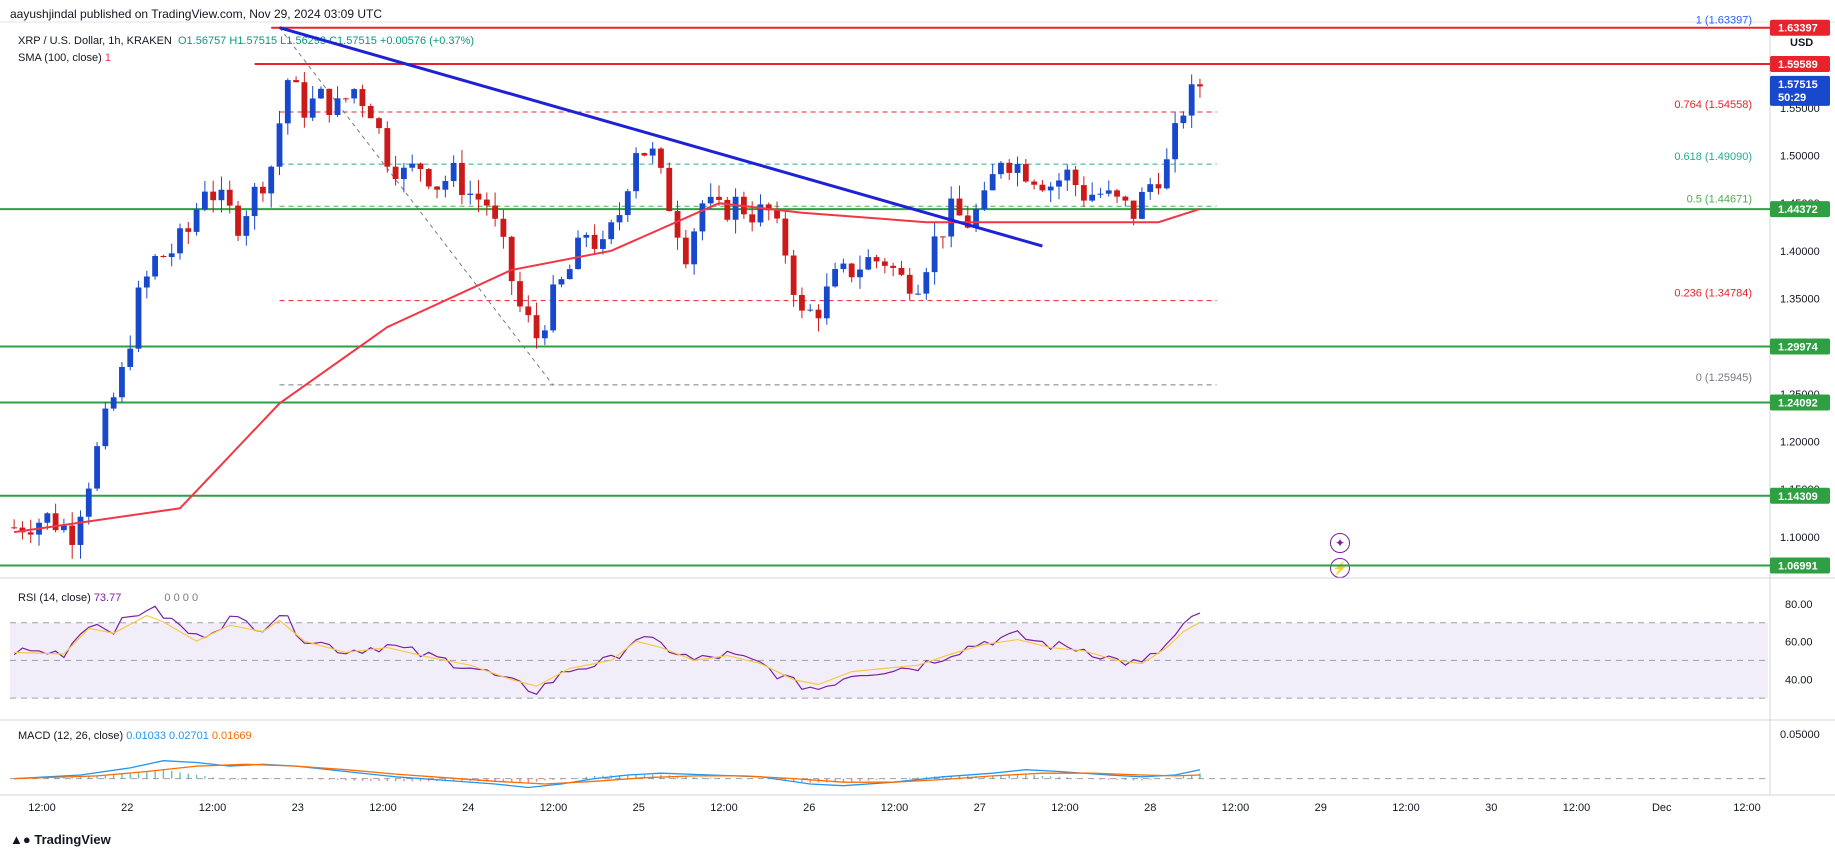  What do you see at coordinates (60, 58) in the screenshot?
I see `sma-label: SMA (100, close)` at bounding box center [60, 58].